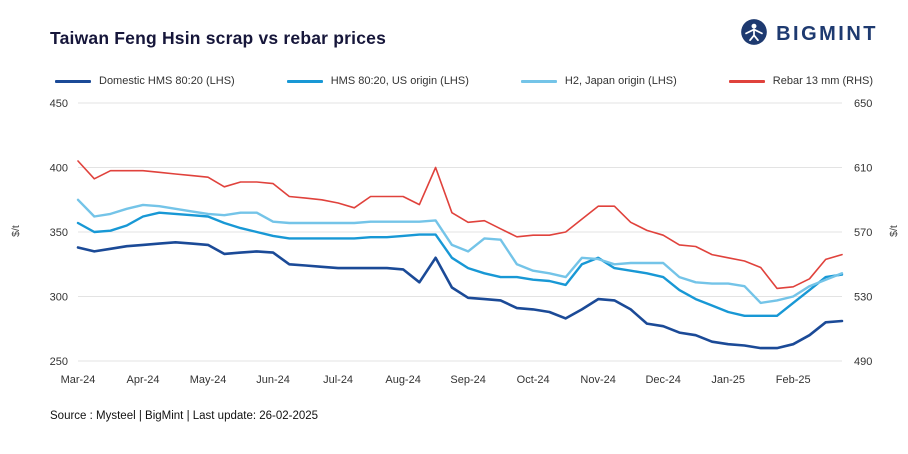 The image size is (908, 454). Describe the element at coordinates (823, 81) in the screenshot. I see `legend-label: Rebar 13 mm (RHS)` at that location.